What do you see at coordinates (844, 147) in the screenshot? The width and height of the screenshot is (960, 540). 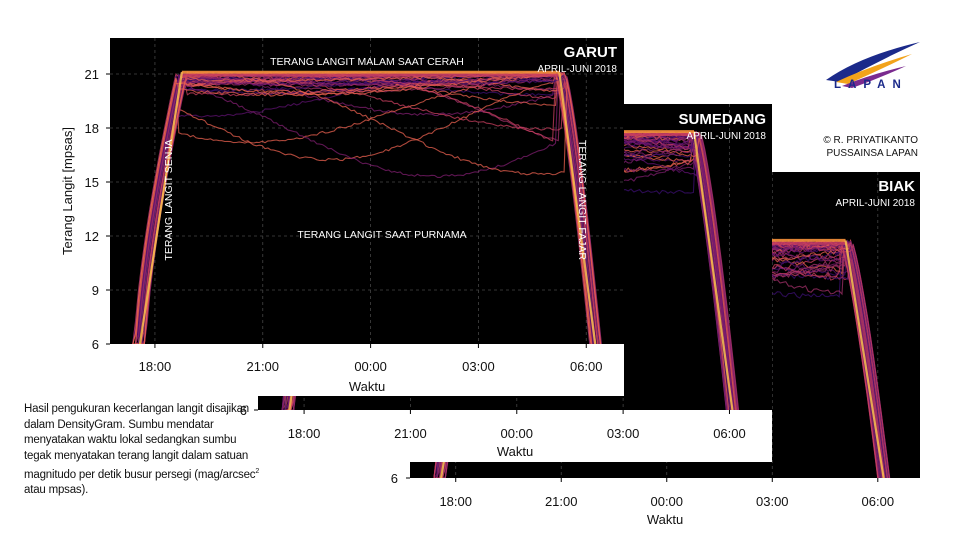 I see `credit-block: © R. PRIYATIKANTO PUSSAINSA LAPAN` at bounding box center [844, 147].